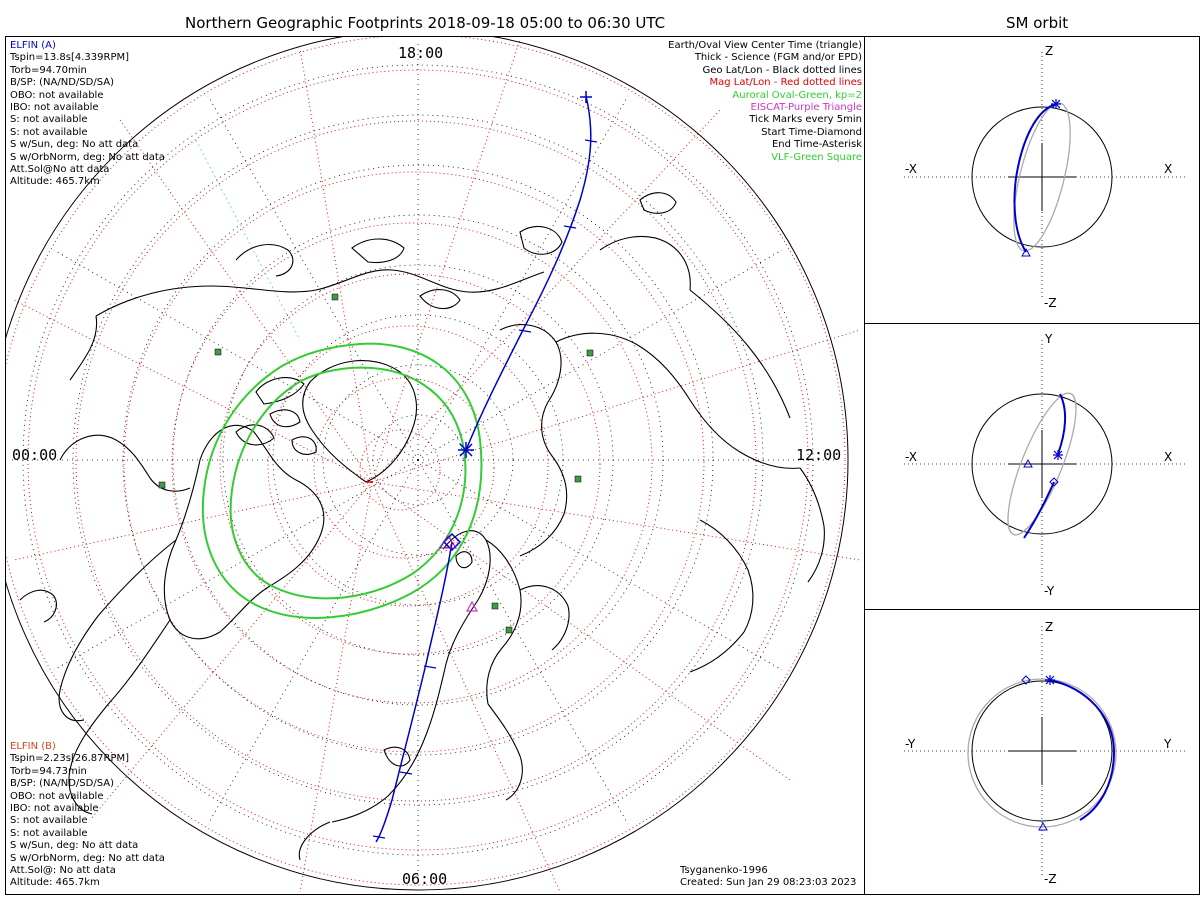 This screenshot has height=900, width=1200. What do you see at coordinates (35, 455) in the screenshot?
I see `hour-label-left: 00:00` at bounding box center [35, 455].